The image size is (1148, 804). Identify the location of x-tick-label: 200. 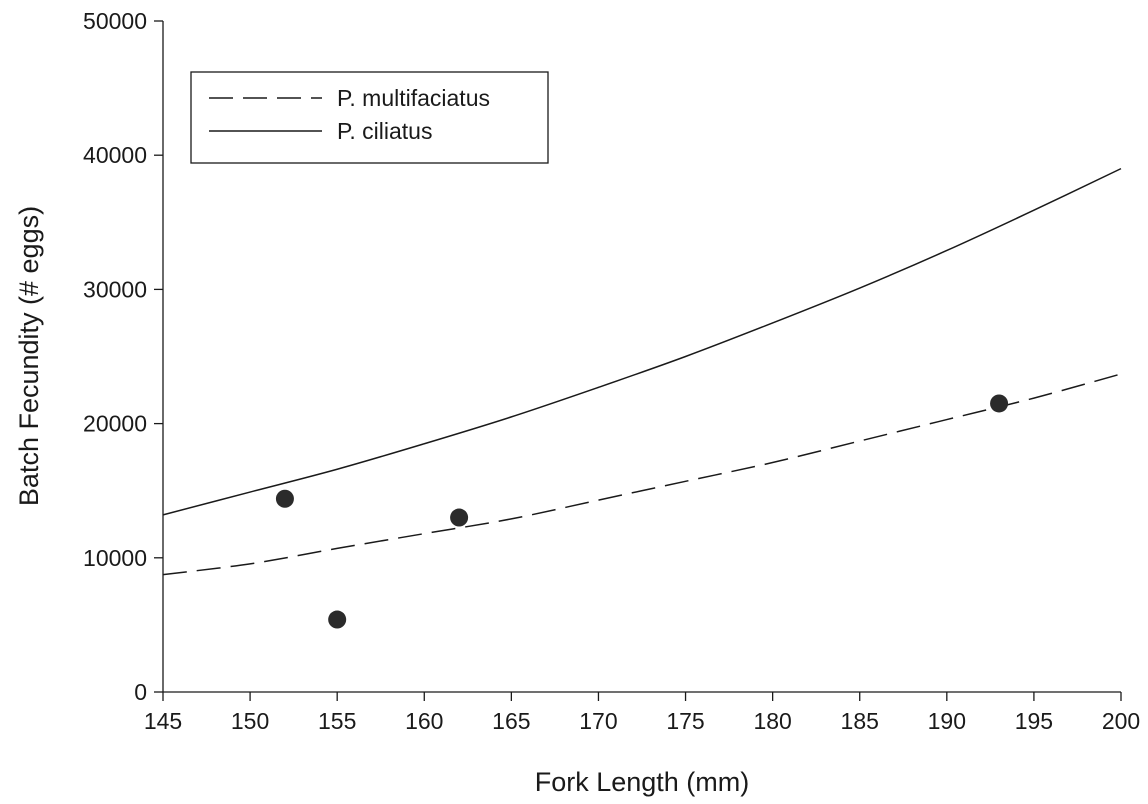
(1121, 721).